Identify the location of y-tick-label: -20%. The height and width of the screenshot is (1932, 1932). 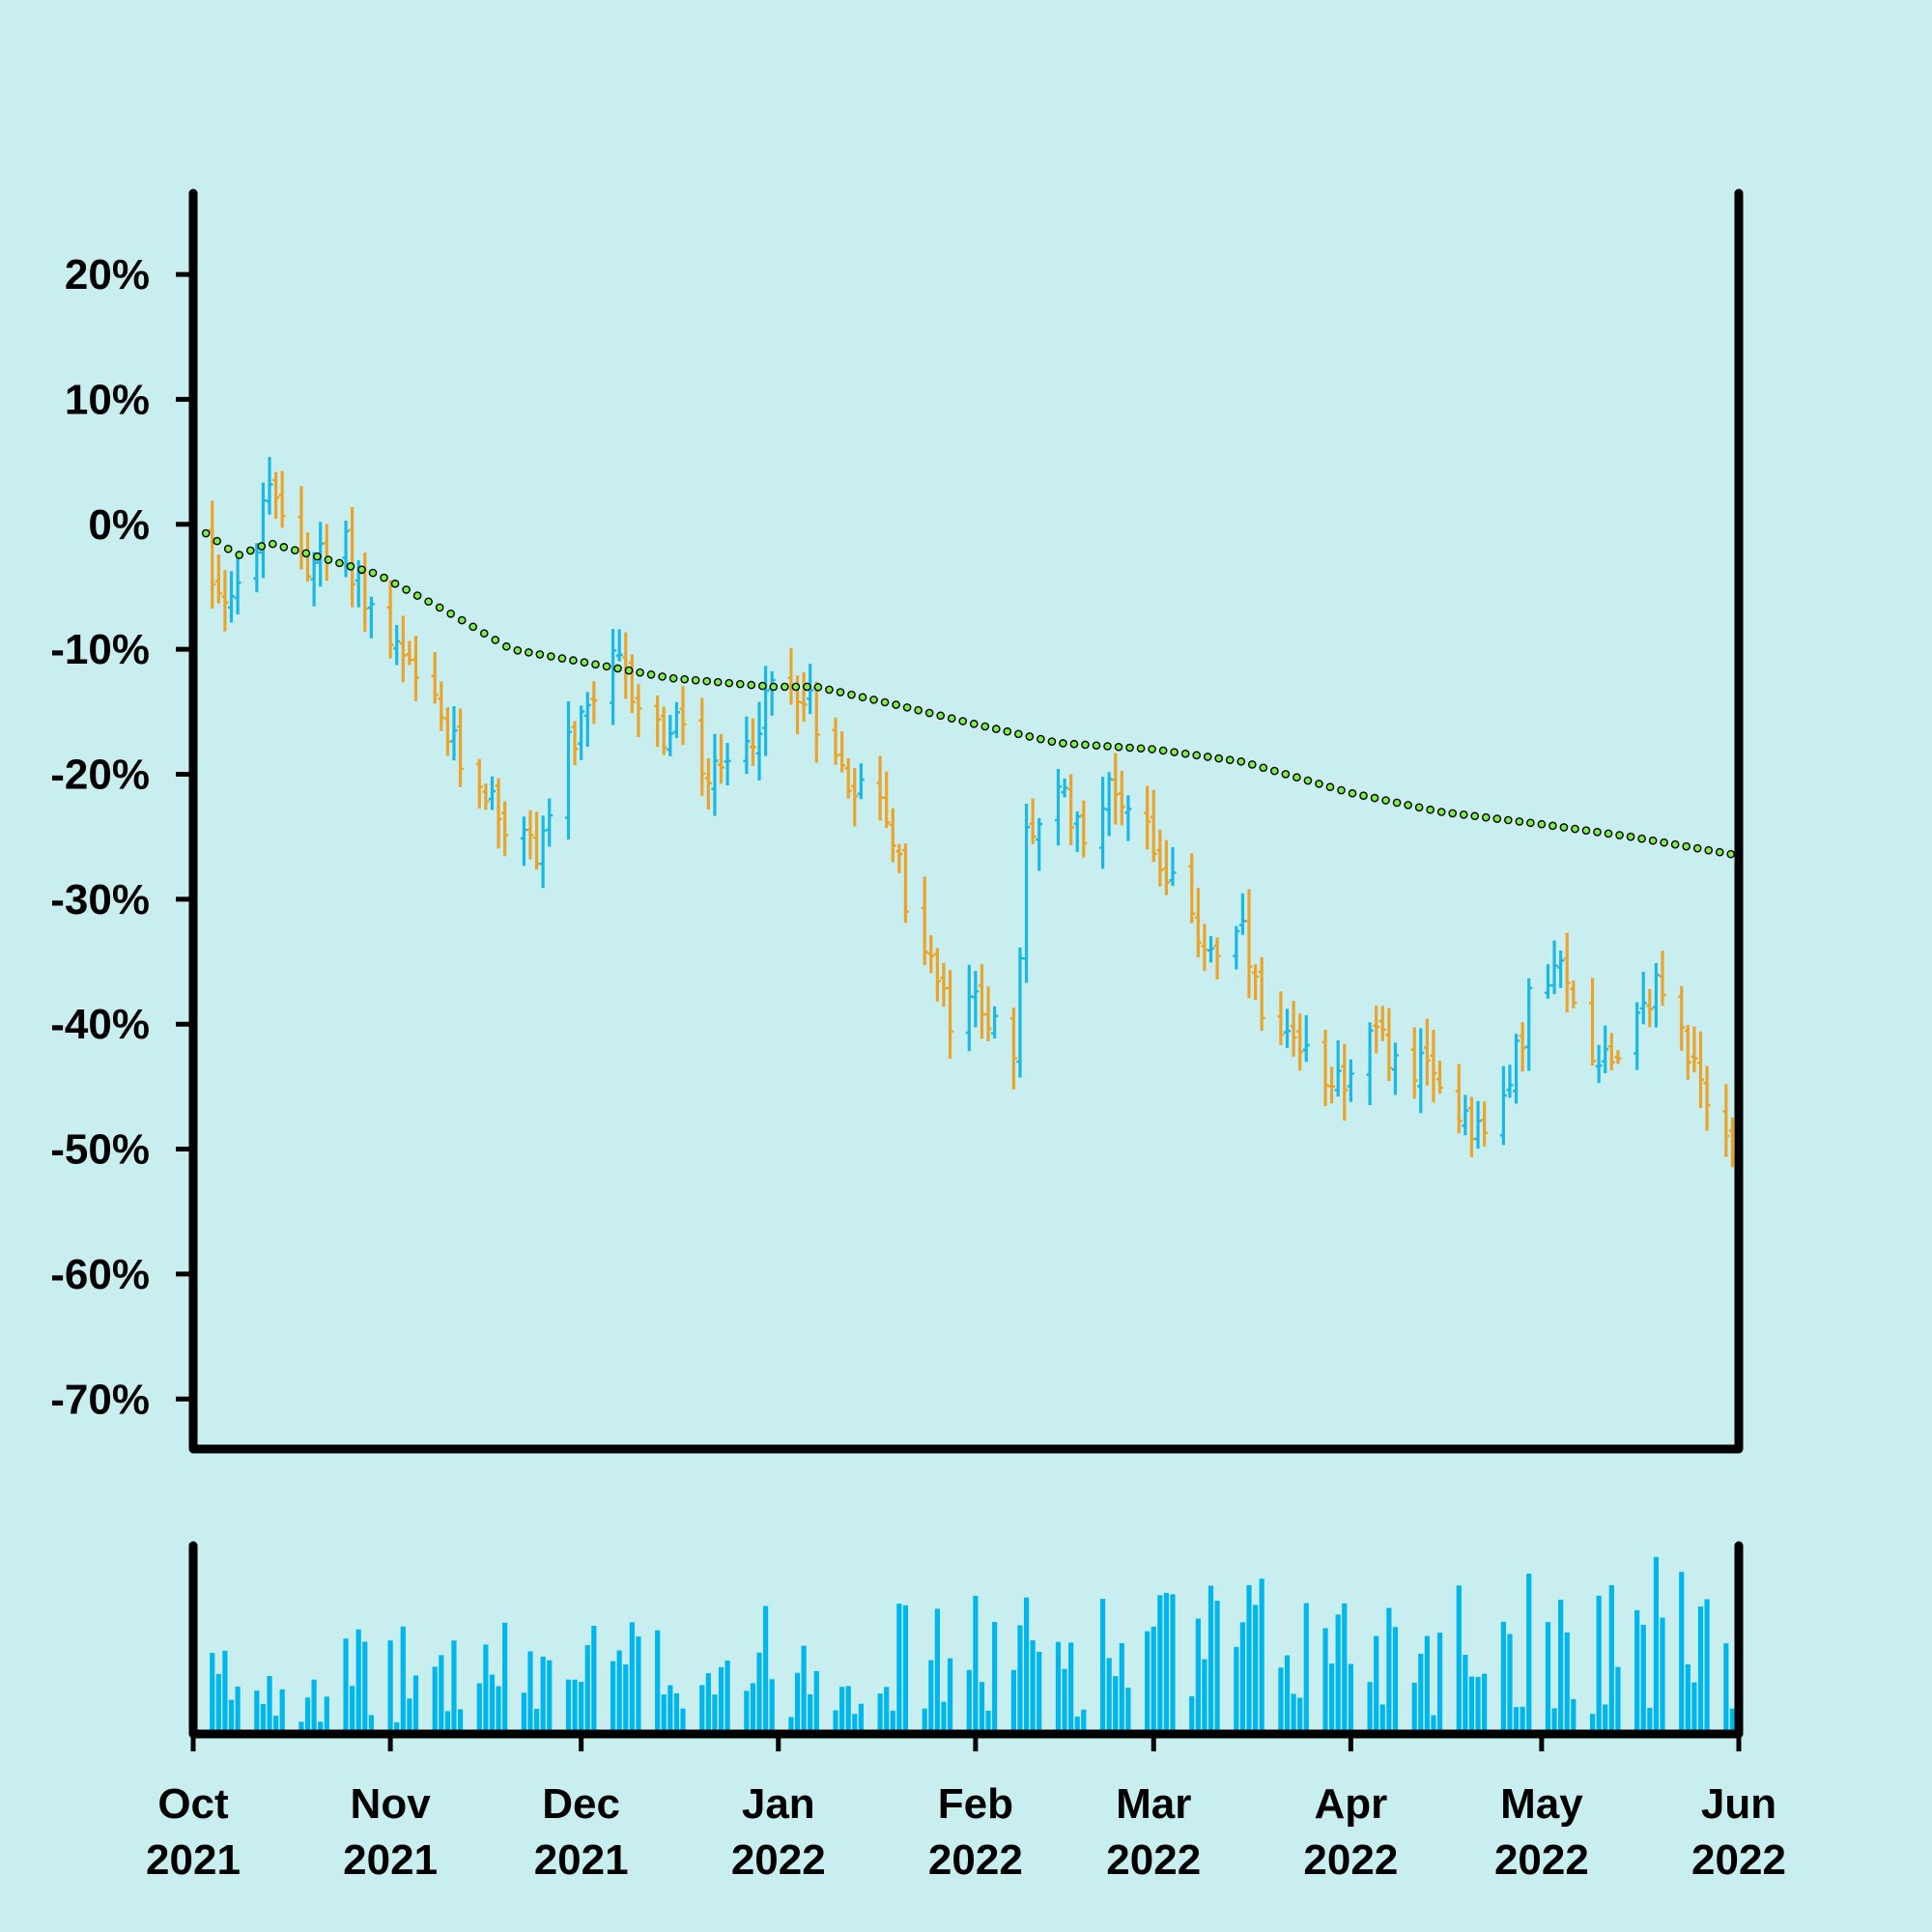
(100, 774).